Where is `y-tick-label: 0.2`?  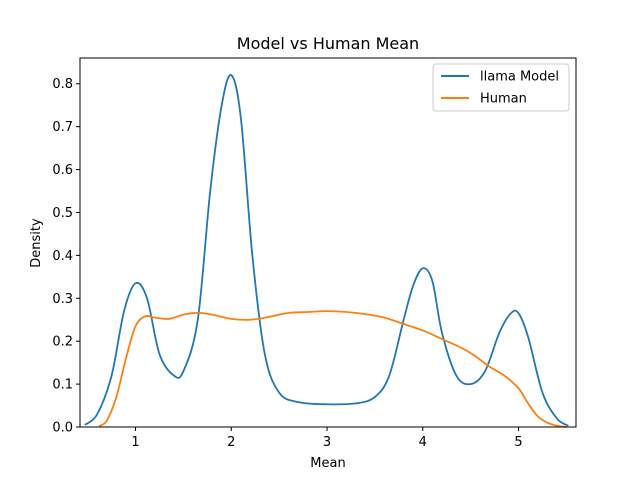 y-tick-label: 0.2 is located at coordinates (62, 342).